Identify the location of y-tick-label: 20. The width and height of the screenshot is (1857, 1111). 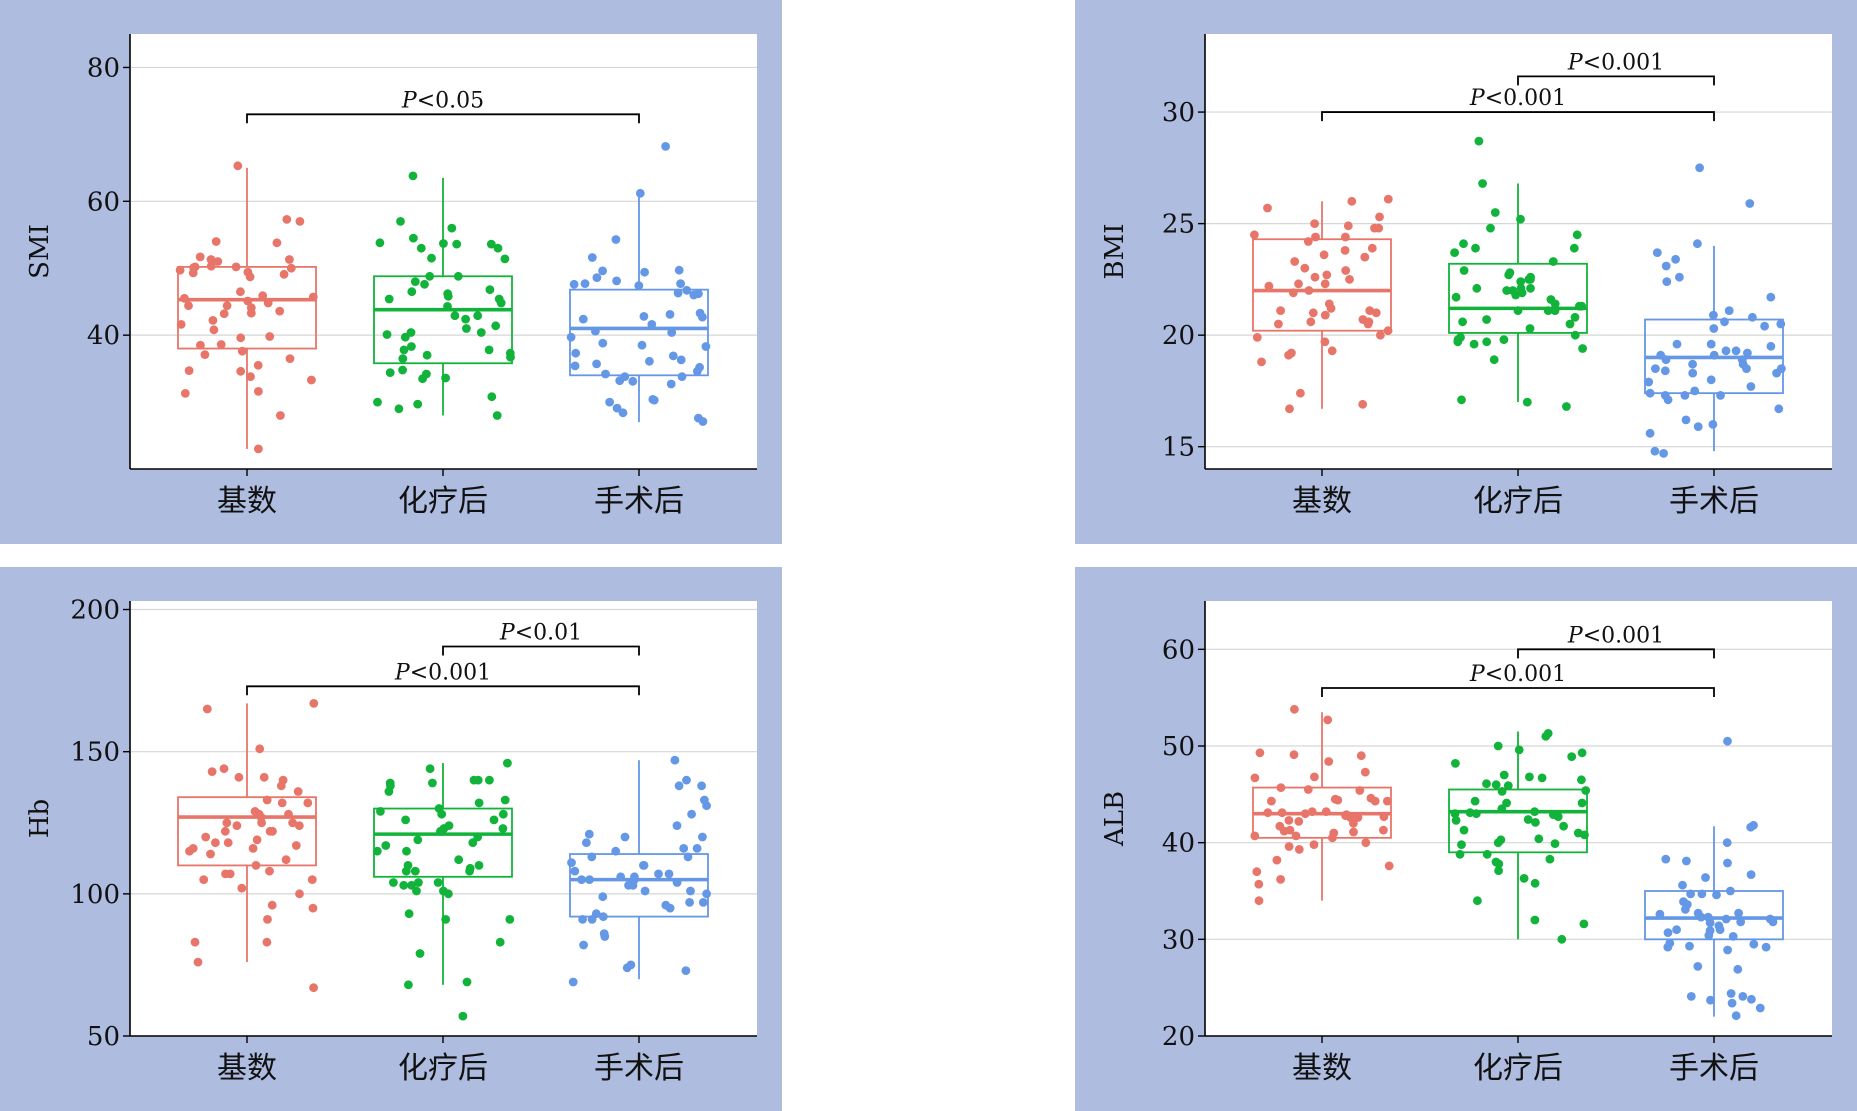
(1178, 336).